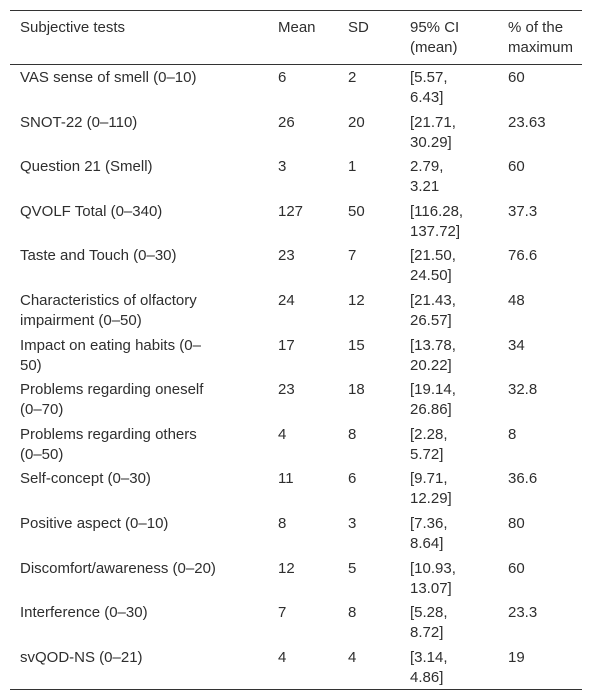 Image resolution: width=592 pixels, height=699 pixels. I want to click on table-cell: 26, so click(286, 122).